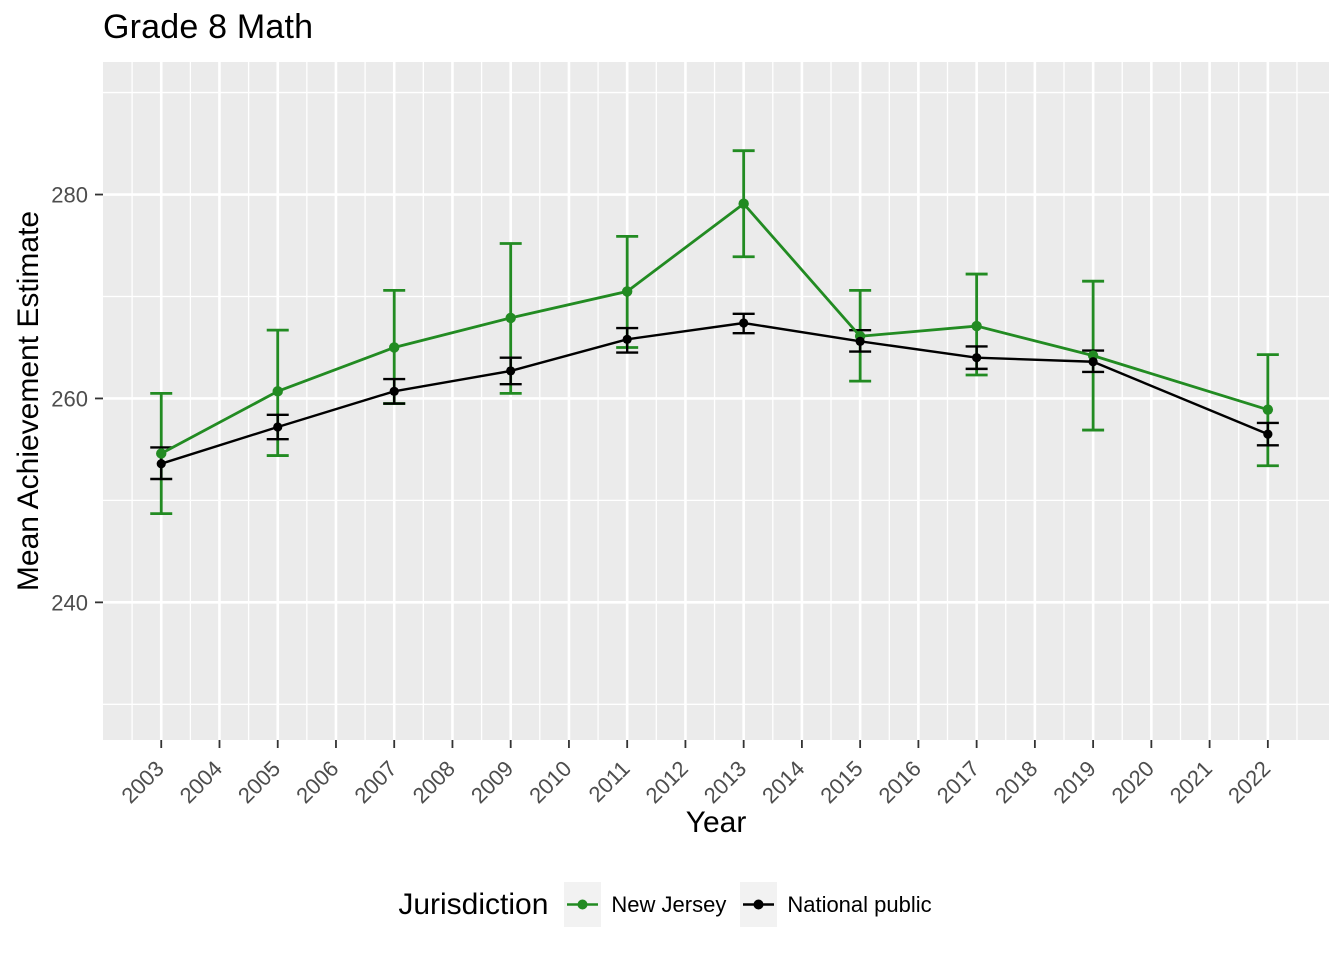 Image resolution: width=1344 pixels, height=960 pixels. I want to click on line-national-public, so click(714, 393).